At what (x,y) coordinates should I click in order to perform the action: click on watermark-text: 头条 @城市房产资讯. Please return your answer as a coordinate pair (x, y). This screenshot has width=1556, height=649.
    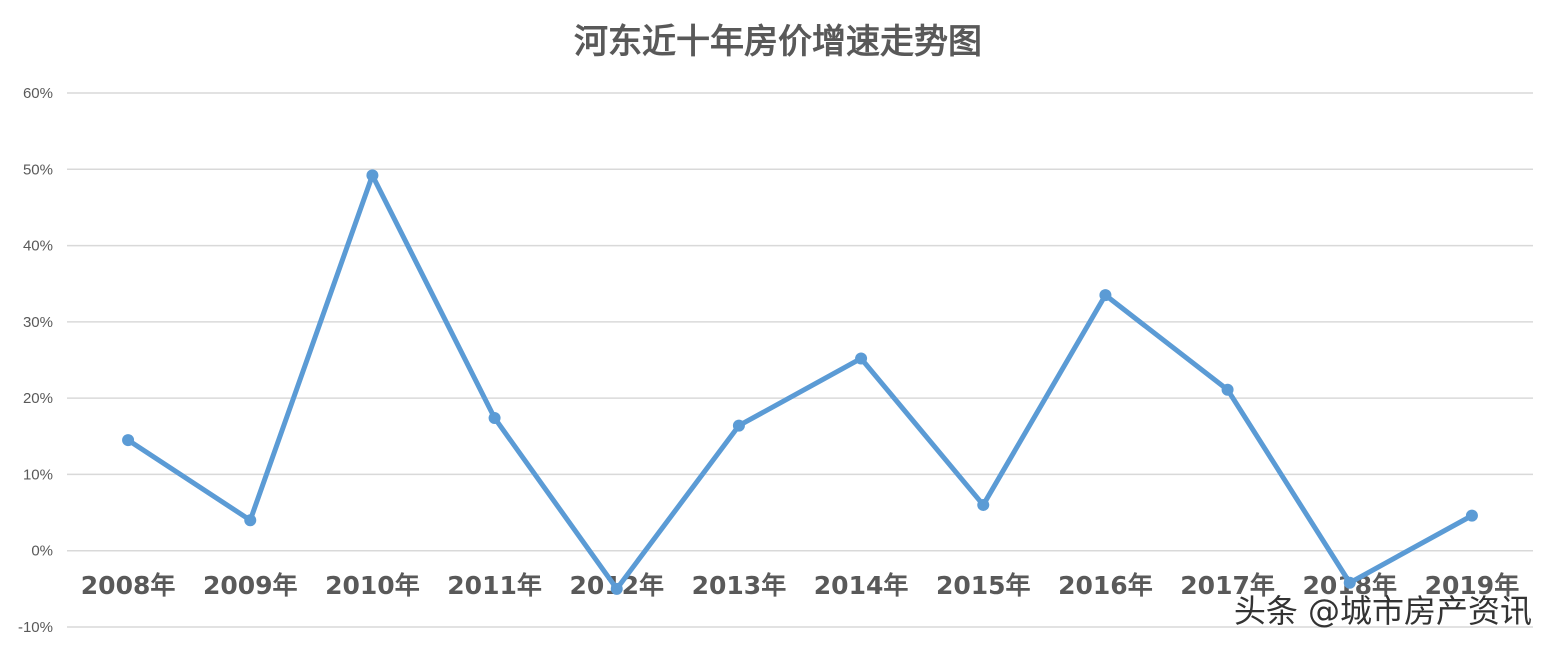
    Looking at the image, I should click on (1383, 611).